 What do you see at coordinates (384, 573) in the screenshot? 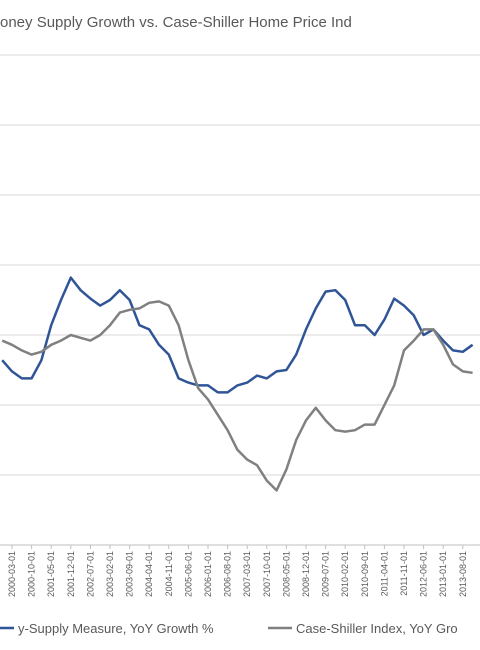
I see `x-tick-label: 2011-04-01` at bounding box center [384, 573].